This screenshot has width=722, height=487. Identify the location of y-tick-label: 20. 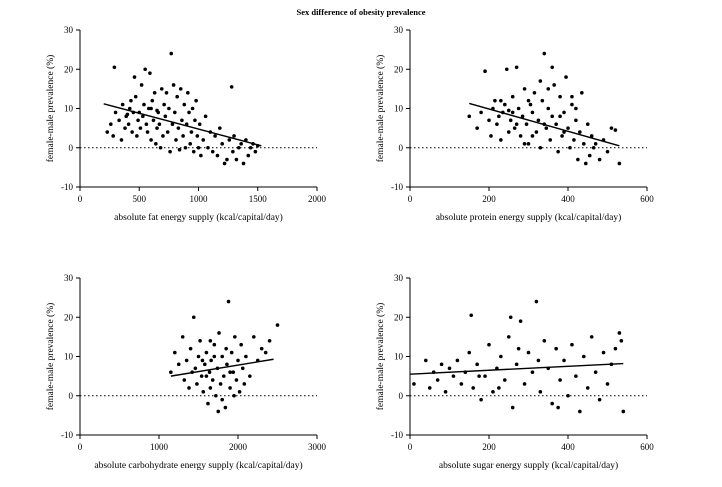
(69, 317).